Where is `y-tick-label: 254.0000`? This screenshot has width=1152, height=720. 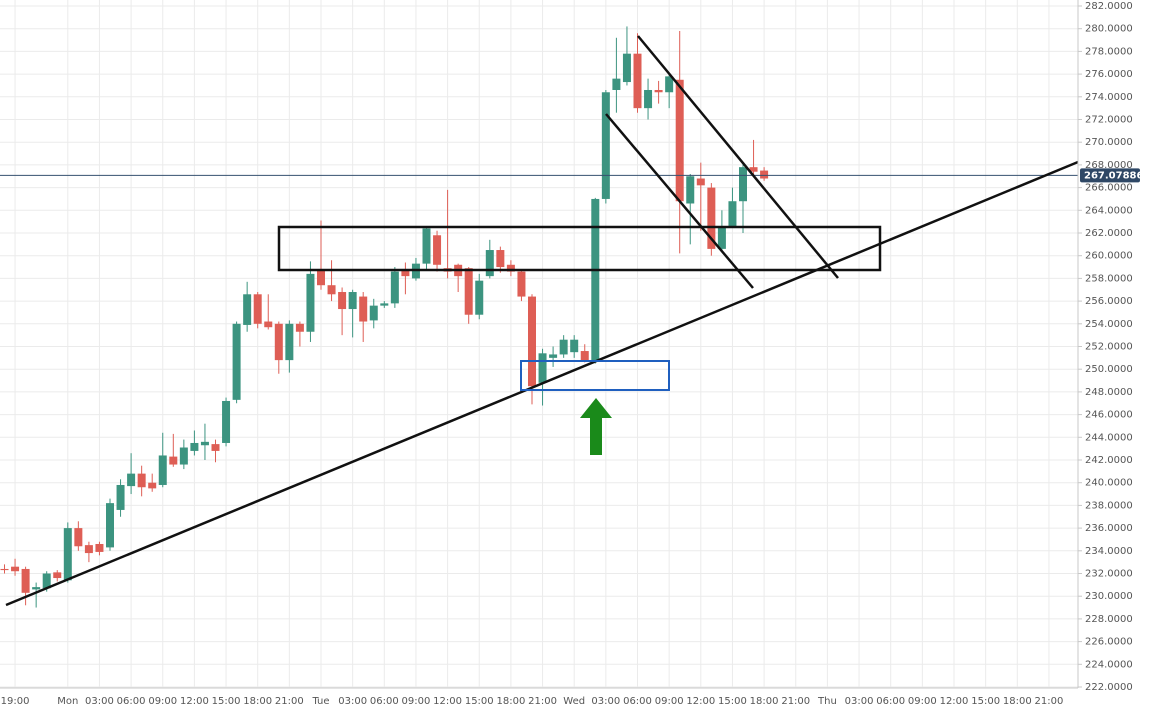
y-tick-label: 254.0000 is located at coordinates (1109, 324).